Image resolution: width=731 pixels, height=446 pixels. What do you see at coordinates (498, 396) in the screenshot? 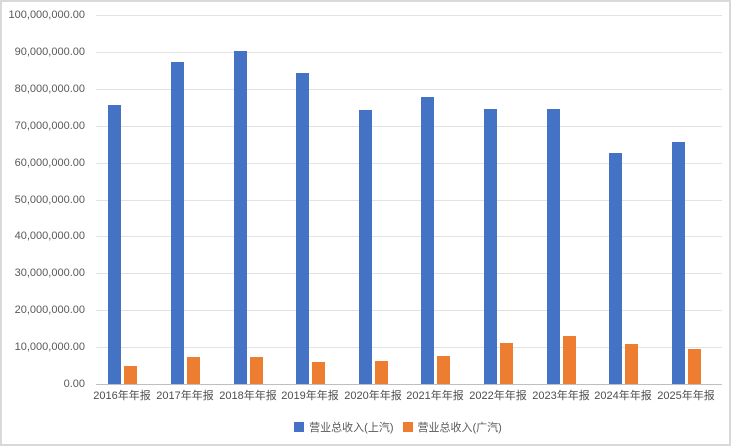
I see `x-axis-label-2022: 2022年年报` at bounding box center [498, 396].